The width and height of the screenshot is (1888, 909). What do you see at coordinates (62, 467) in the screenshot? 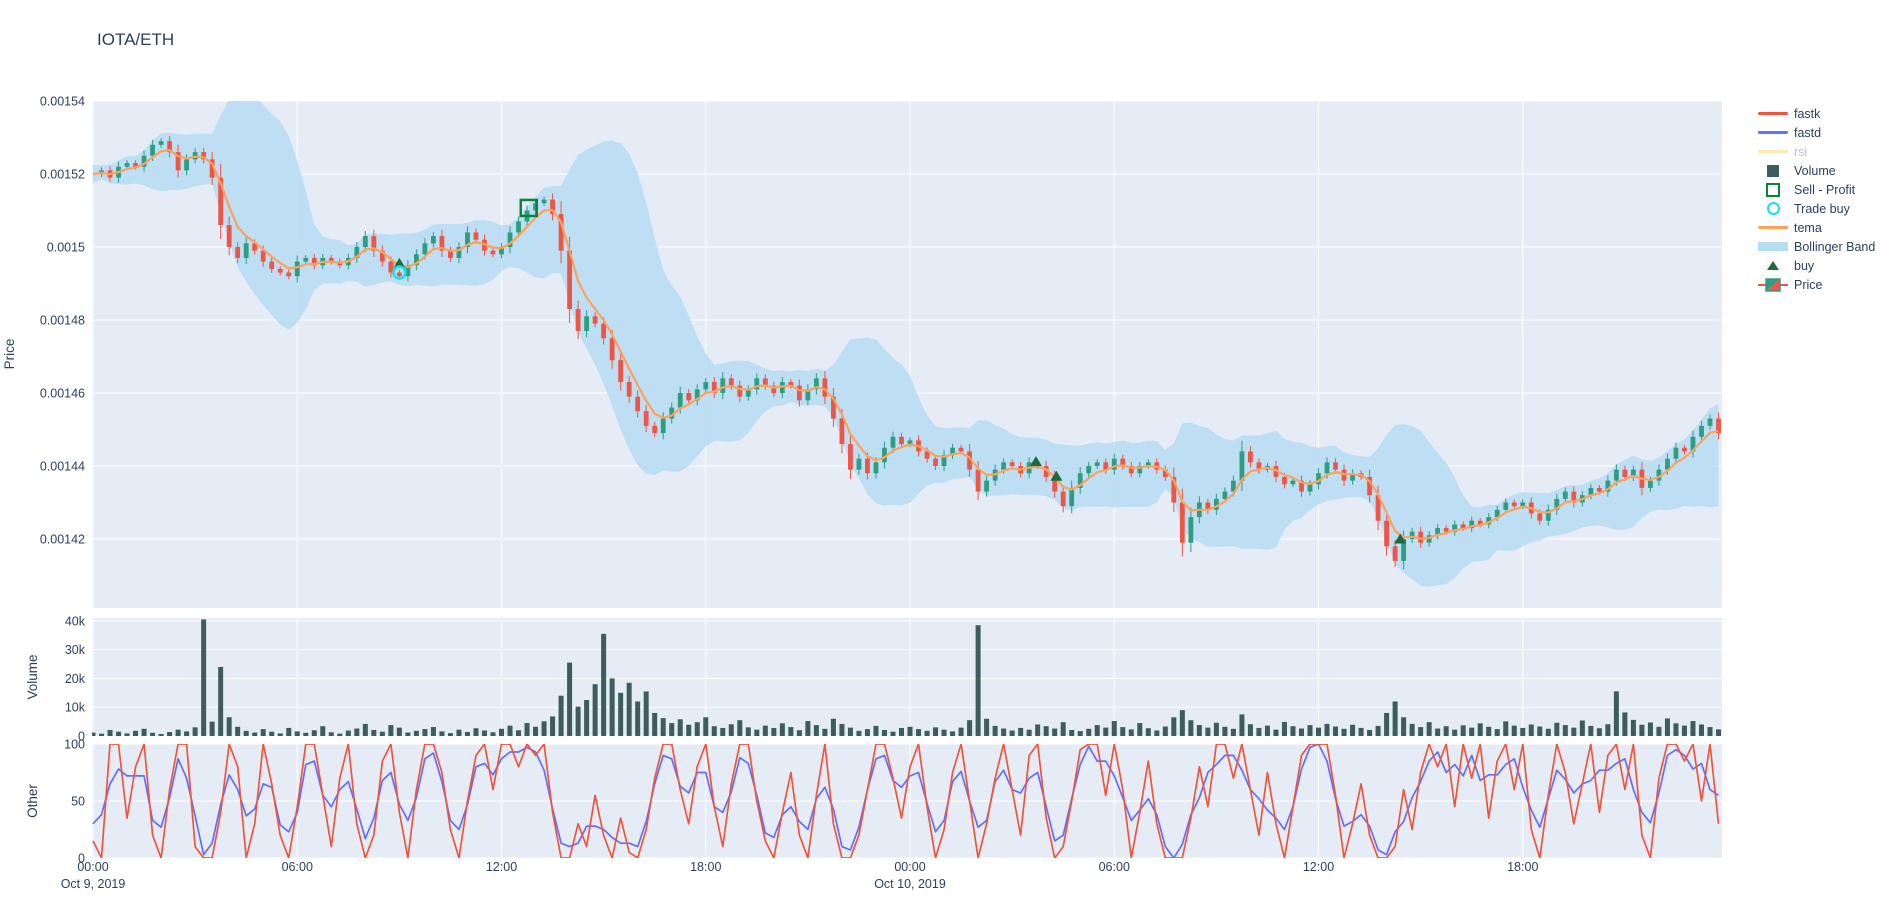
I see `price-tick-label: 0.00144` at bounding box center [62, 467].